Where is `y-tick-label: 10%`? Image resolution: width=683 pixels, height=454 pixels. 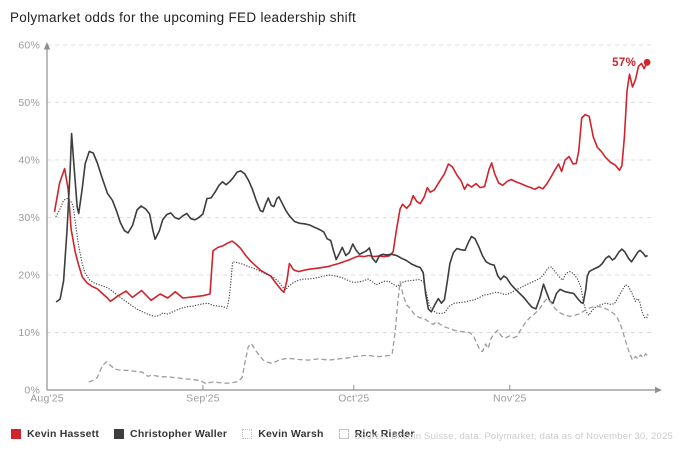 y-tick-label: 10% is located at coordinates (29, 333).